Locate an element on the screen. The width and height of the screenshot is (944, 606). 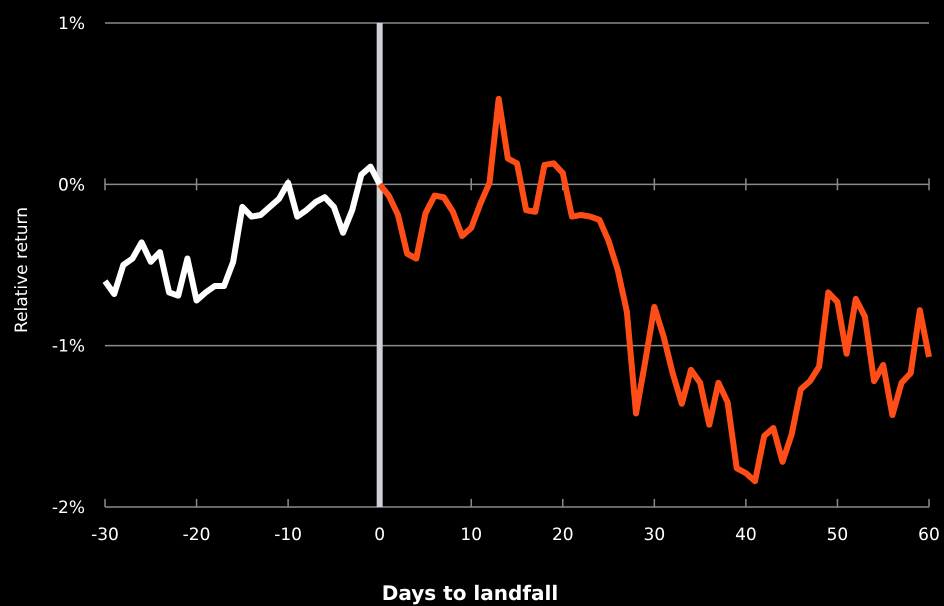
x-tick-label: 20 is located at coordinates (563, 535).